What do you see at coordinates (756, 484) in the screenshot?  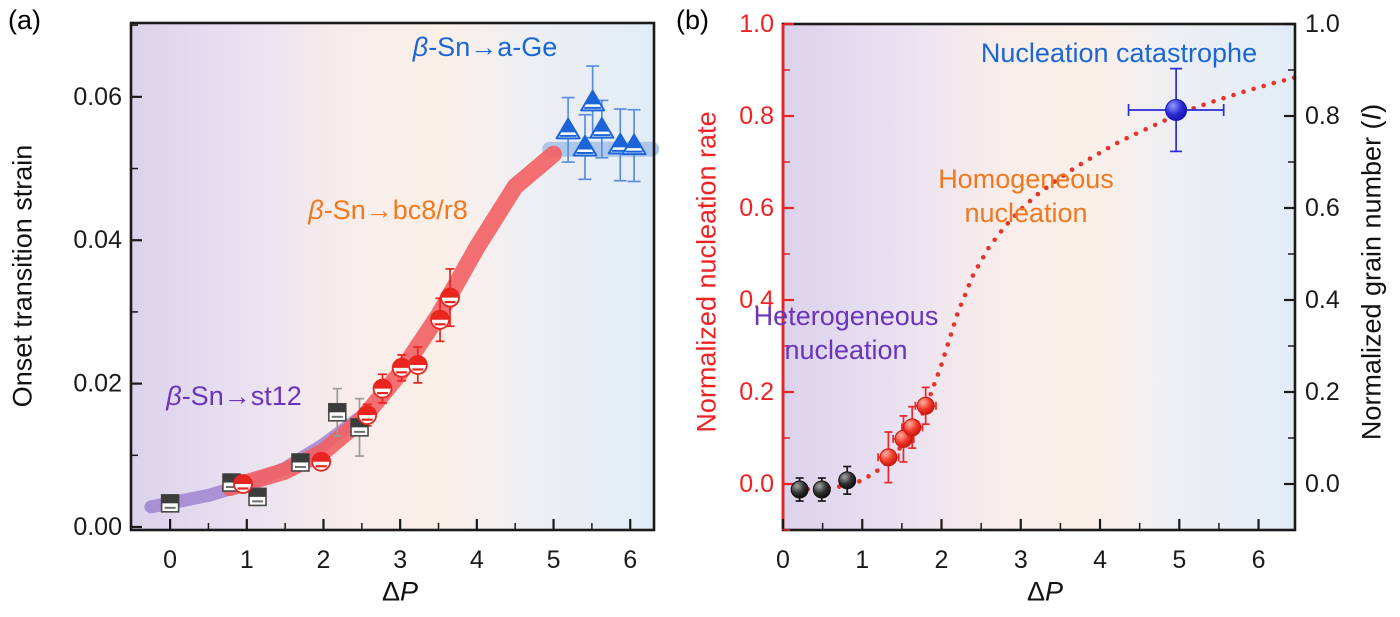 I see `y-tick-label: 0.0` at bounding box center [756, 484].